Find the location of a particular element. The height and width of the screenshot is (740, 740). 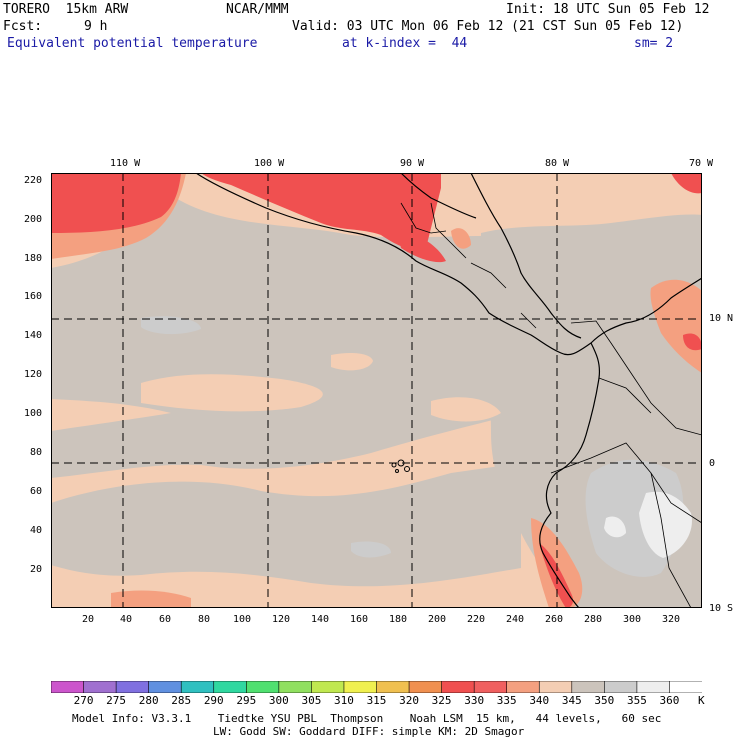

lat-label-10n: 10 N is located at coordinates (721, 318).